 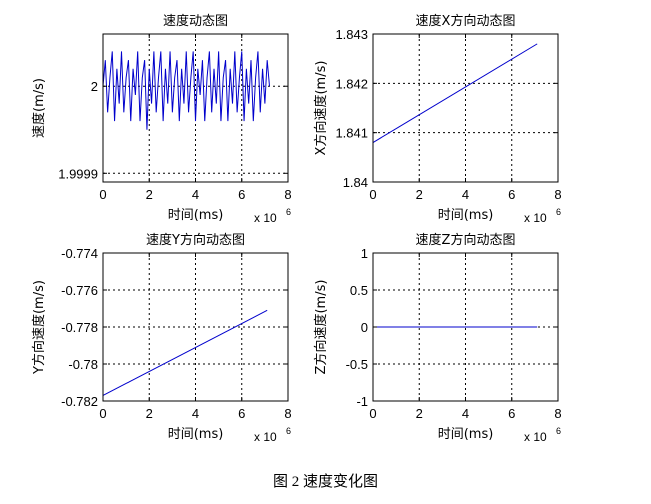 What do you see at coordinates (364, 327) in the screenshot?
I see `y-tick-label: 0` at bounding box center [364, 327].